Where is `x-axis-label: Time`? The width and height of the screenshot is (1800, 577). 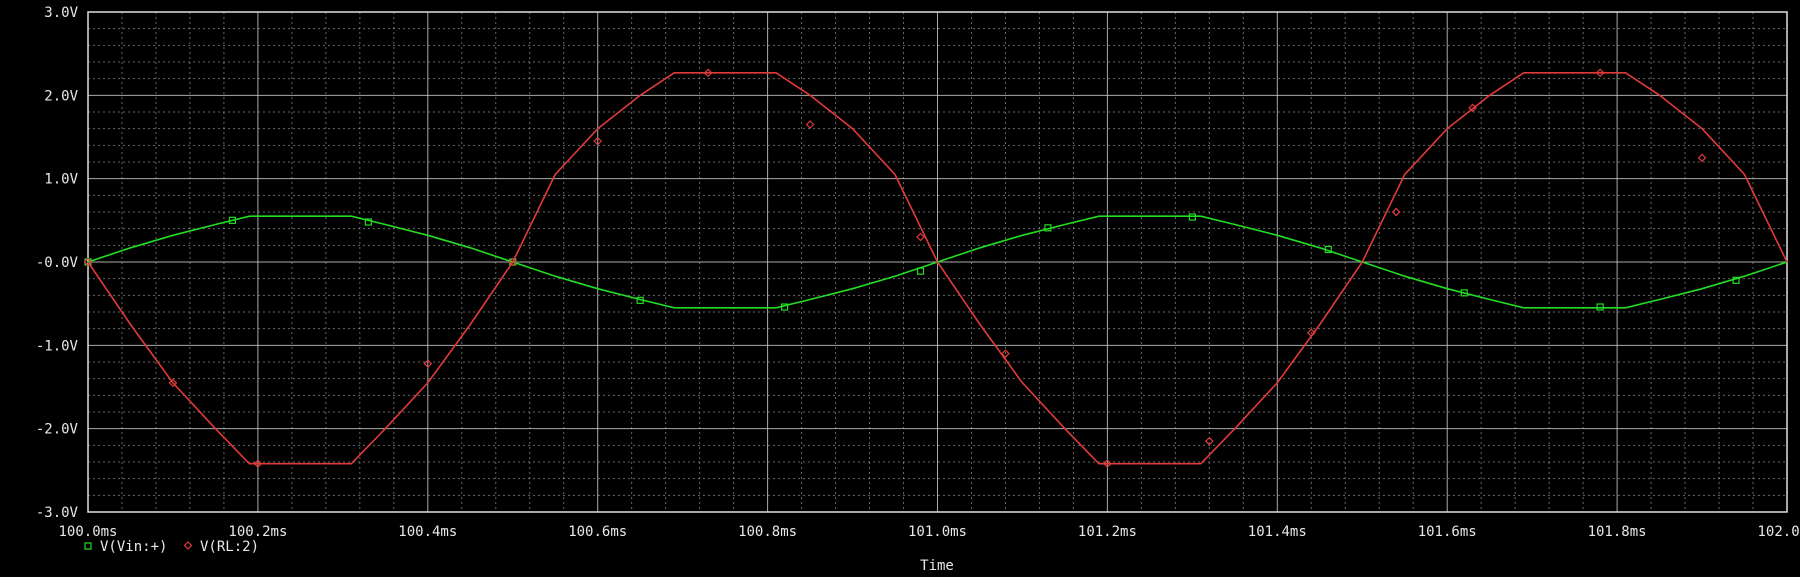
x-axis-label: Time is located at coordinates (937, 566).